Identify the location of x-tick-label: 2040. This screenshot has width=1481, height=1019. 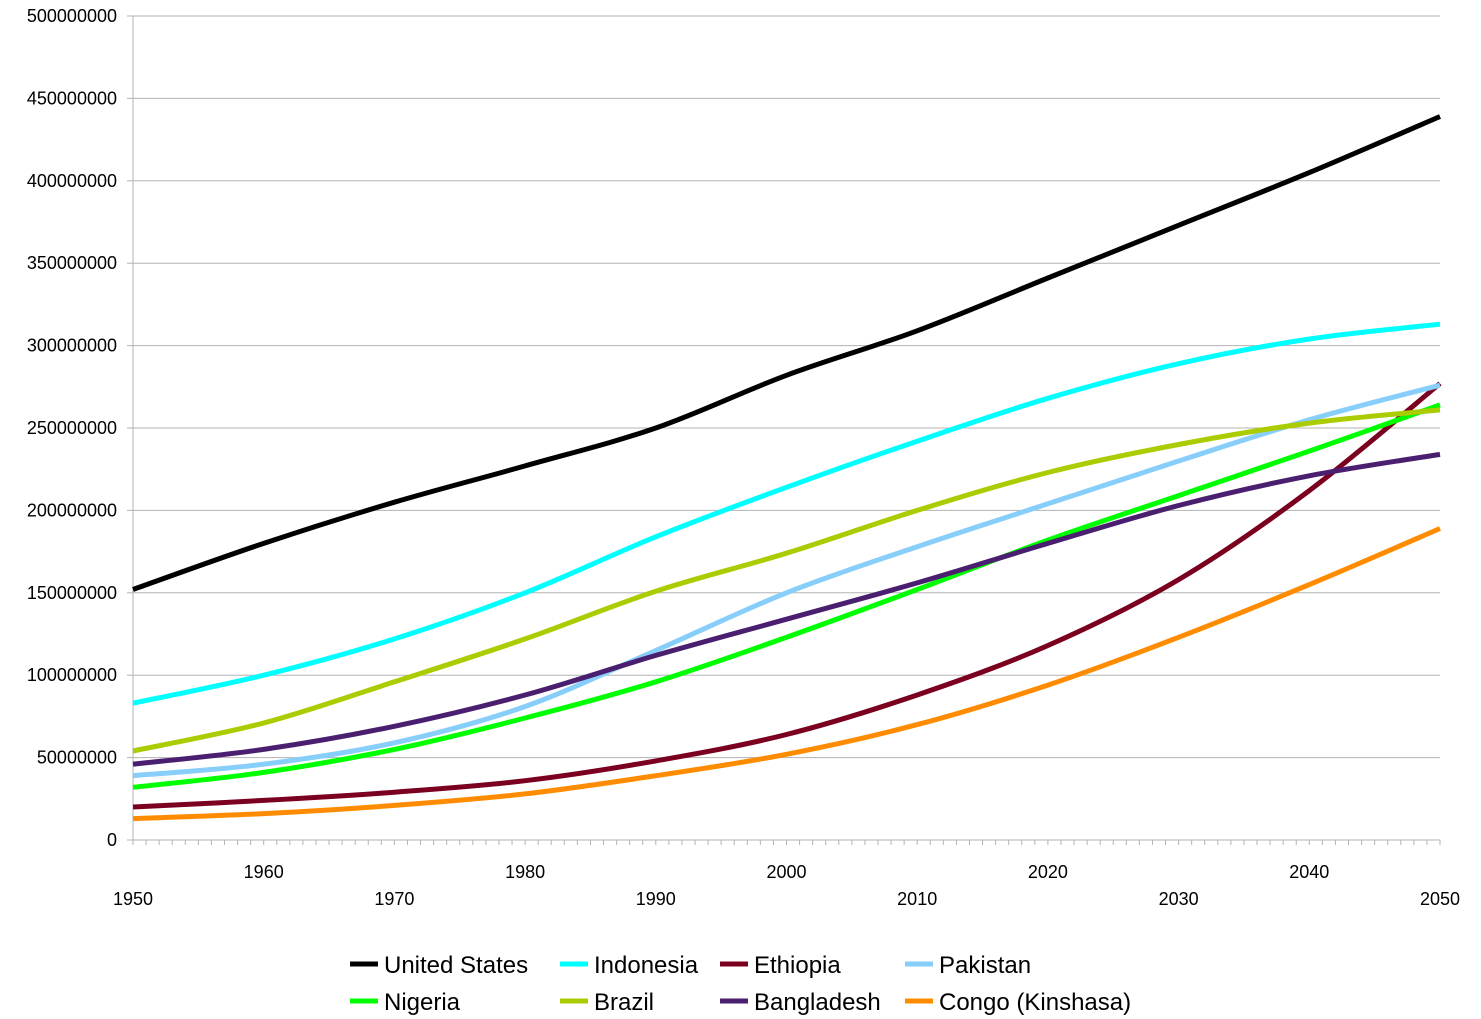
(1309, 872).